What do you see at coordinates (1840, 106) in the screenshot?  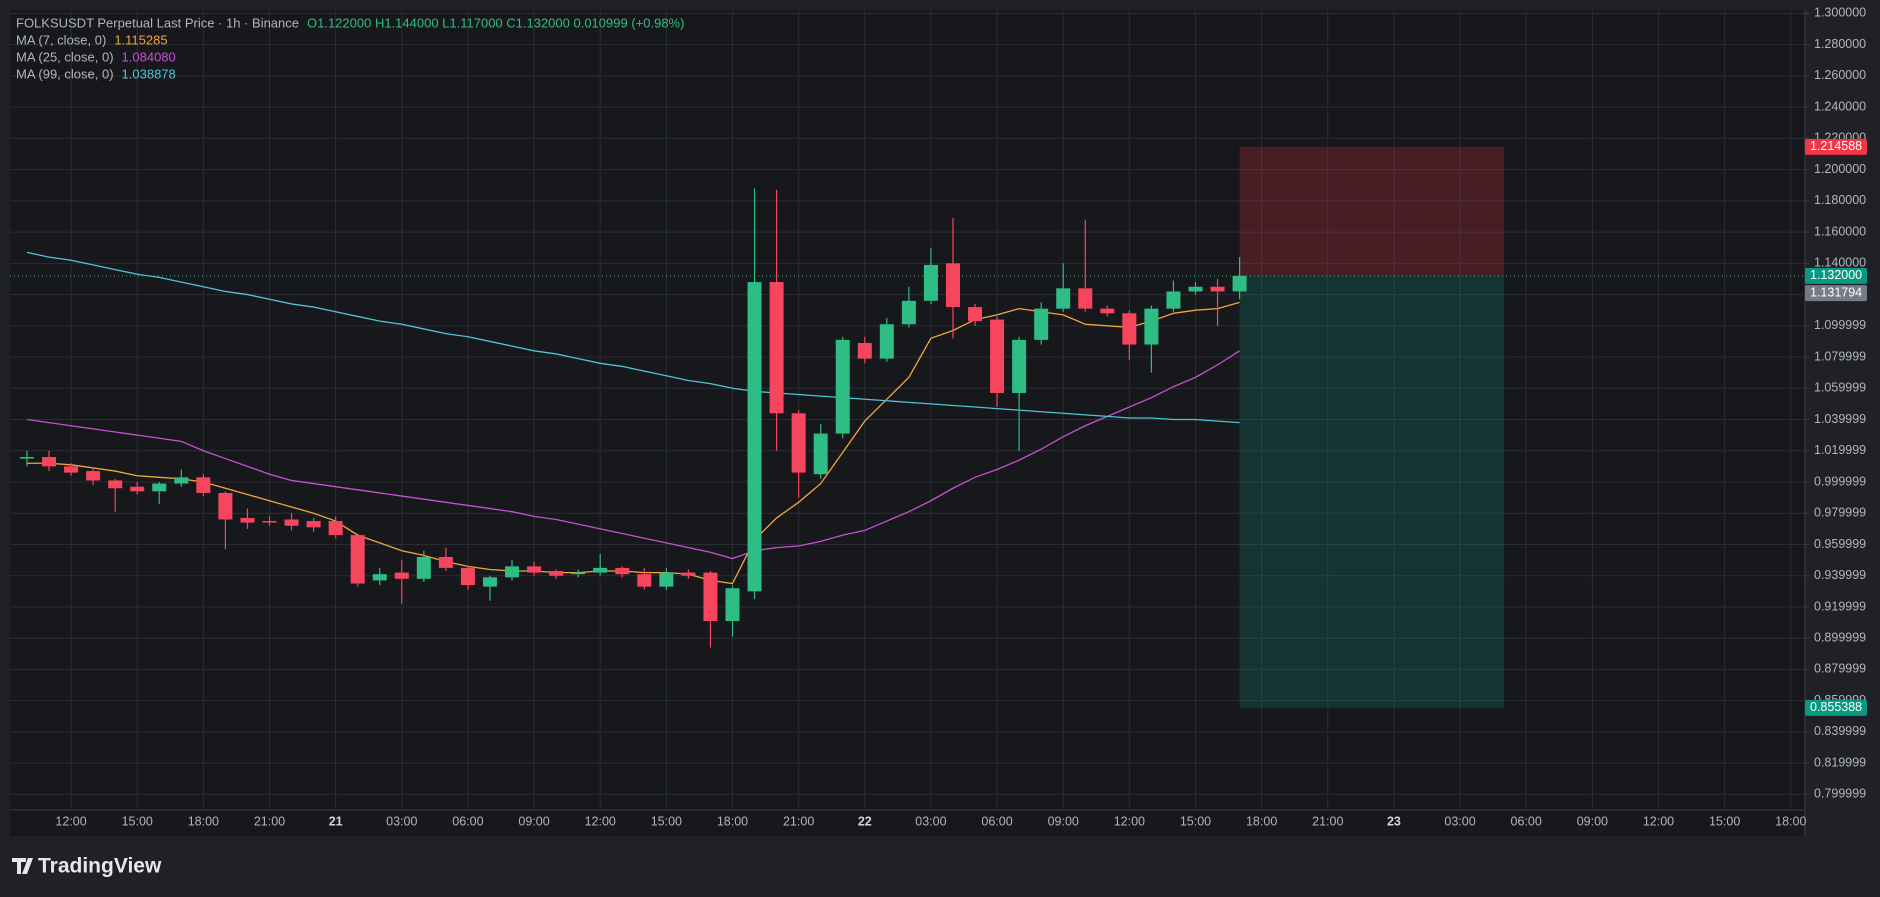 I see `y-tick-label: 1.240000` at bounding box center [1840, 106].